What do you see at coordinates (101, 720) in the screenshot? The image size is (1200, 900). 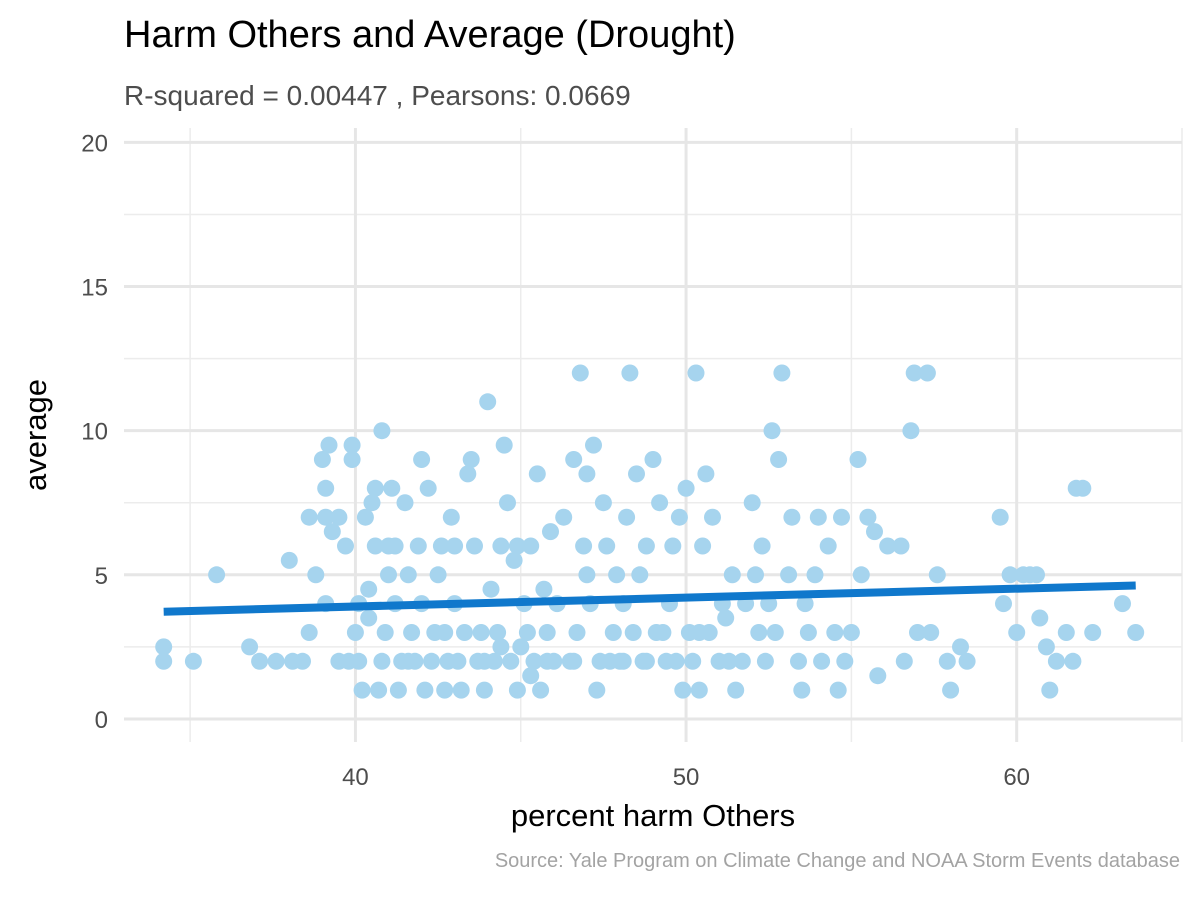 I see `y-tick-label: 0` at bounding box center [101, 720].